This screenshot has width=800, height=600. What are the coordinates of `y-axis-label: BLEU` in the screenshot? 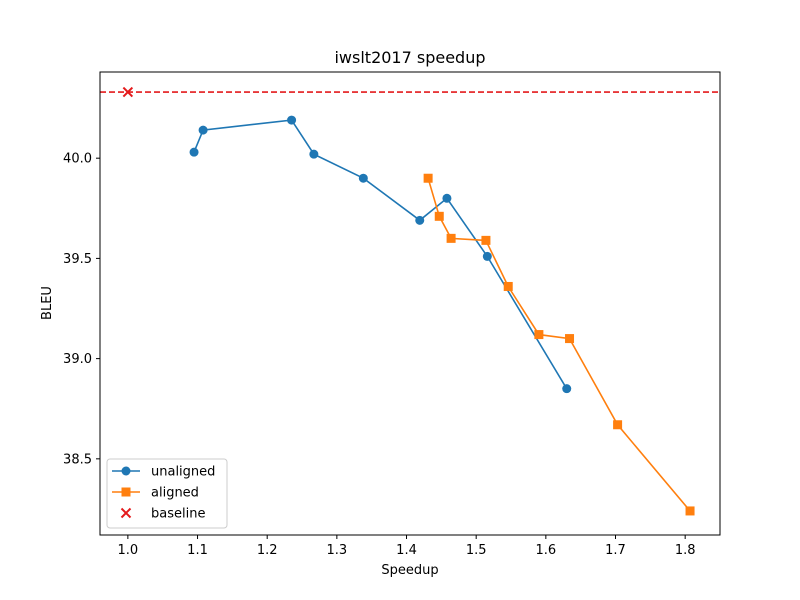 It's located at (47, 303).